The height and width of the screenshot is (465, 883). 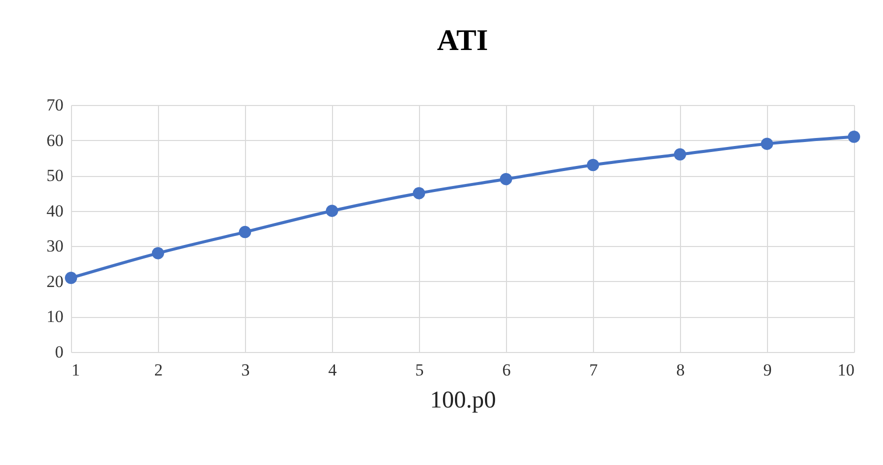 I want to click on x-tick-label: 9, so click(x=767, y=370).